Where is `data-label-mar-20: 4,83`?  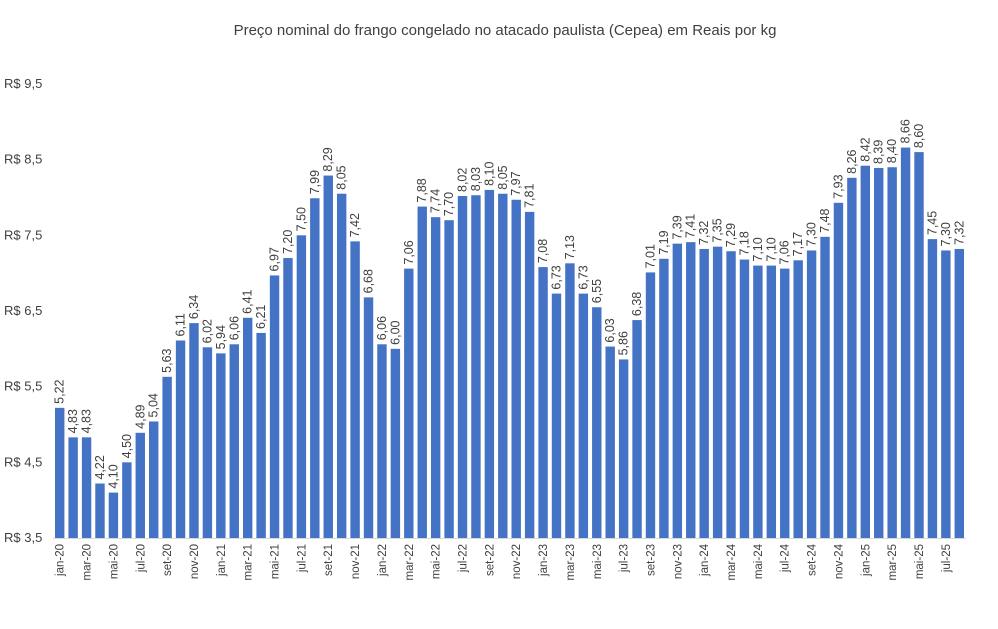 data-label-mar-20: 4,83 is located at coordinates (87, 421).